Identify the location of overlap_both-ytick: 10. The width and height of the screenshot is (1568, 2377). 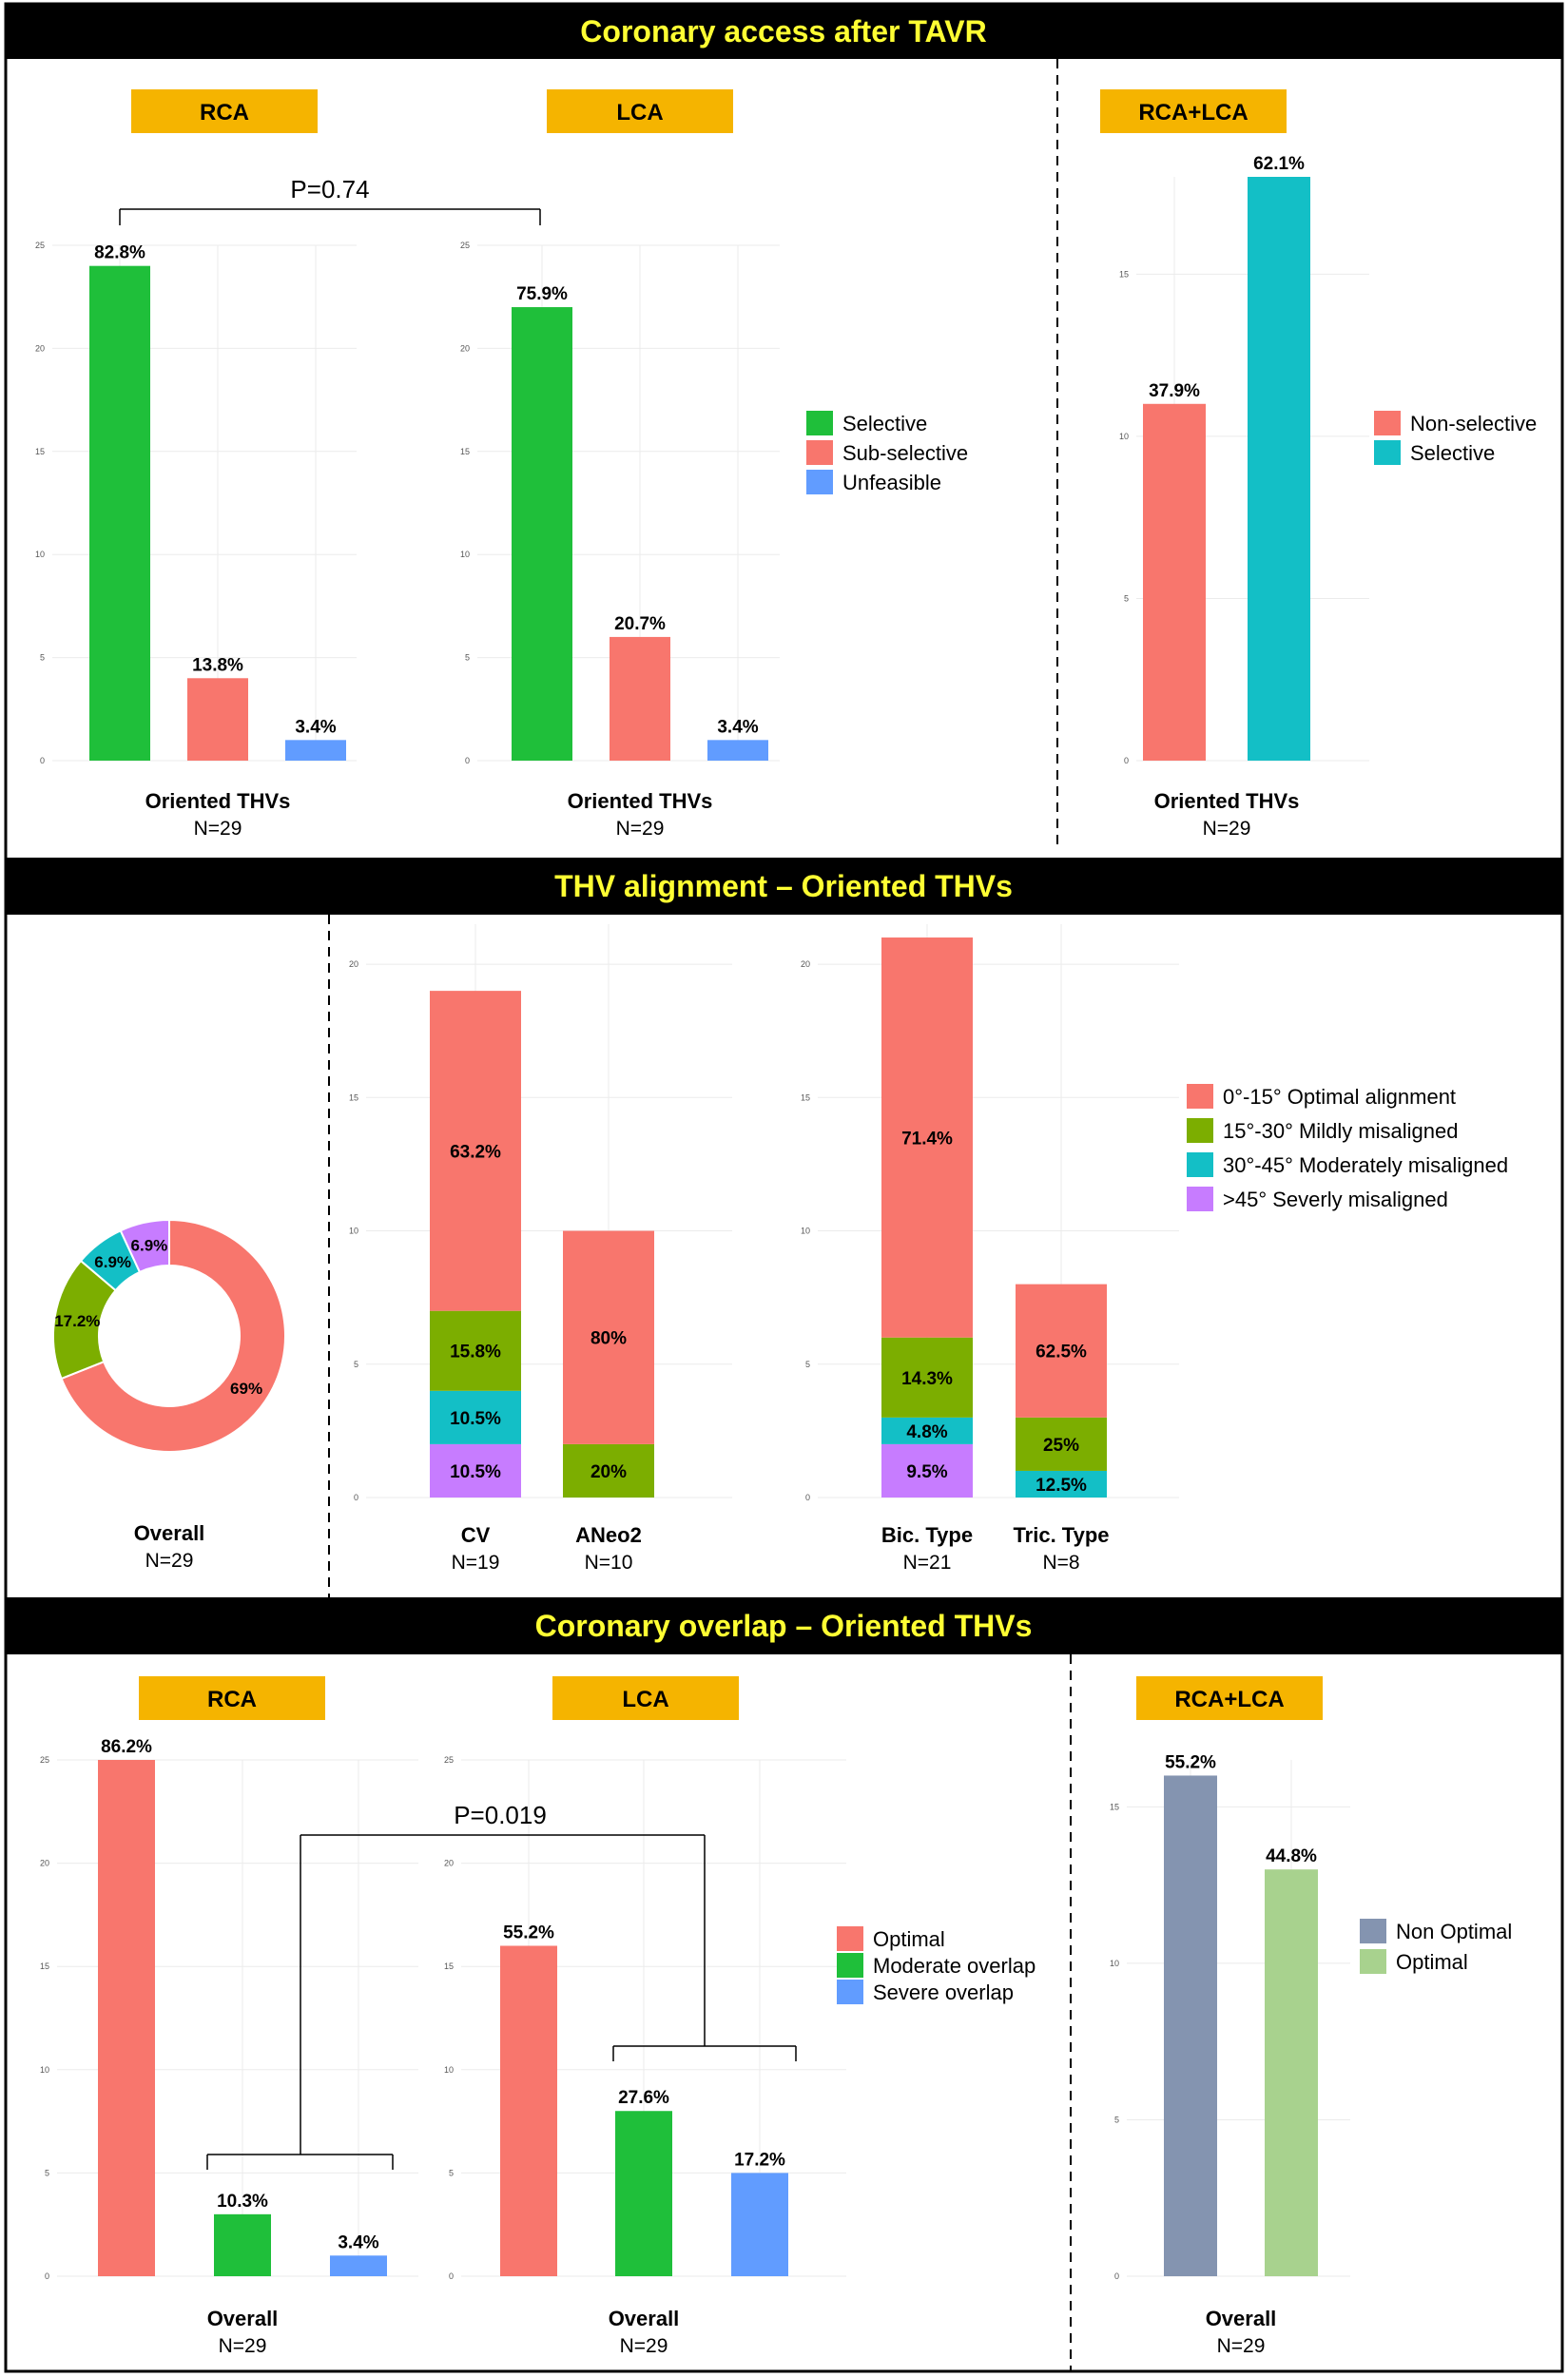
(1114, 1963).